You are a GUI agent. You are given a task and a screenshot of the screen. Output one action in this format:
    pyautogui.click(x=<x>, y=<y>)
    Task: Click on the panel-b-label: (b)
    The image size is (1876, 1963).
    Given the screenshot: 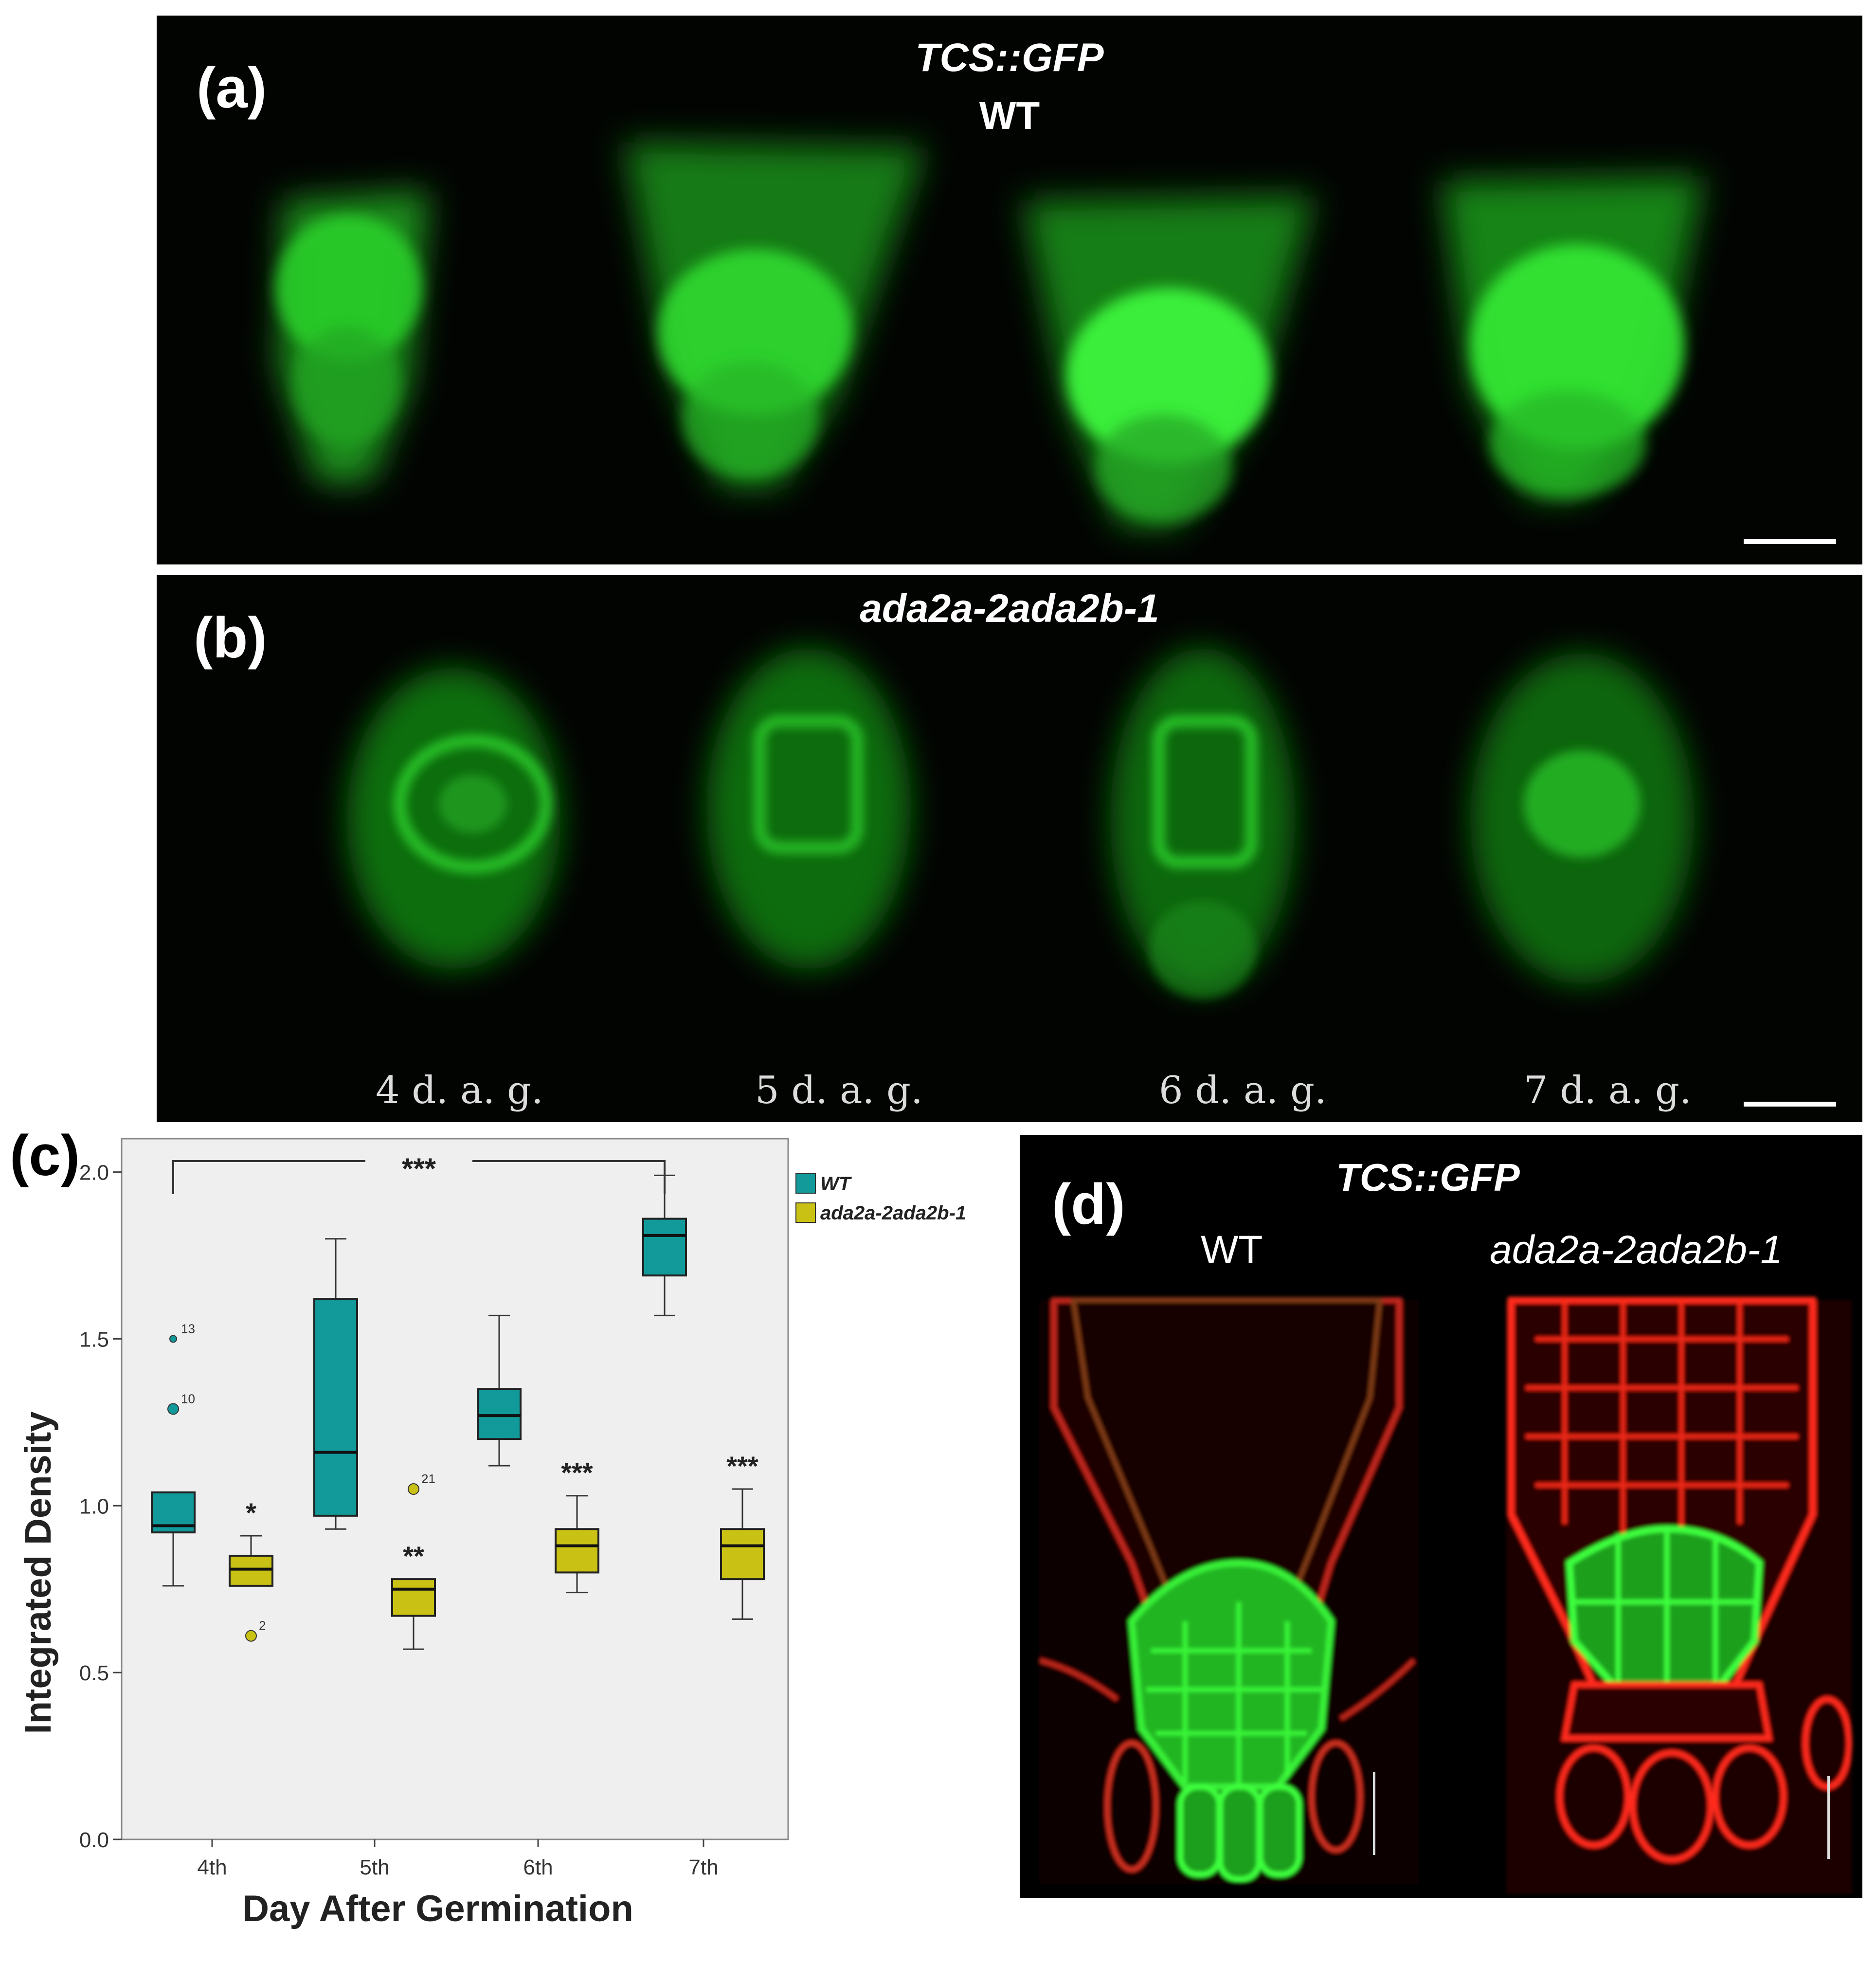 What is the action you would take?
    pyautogui.click(x=230, y=638)
    